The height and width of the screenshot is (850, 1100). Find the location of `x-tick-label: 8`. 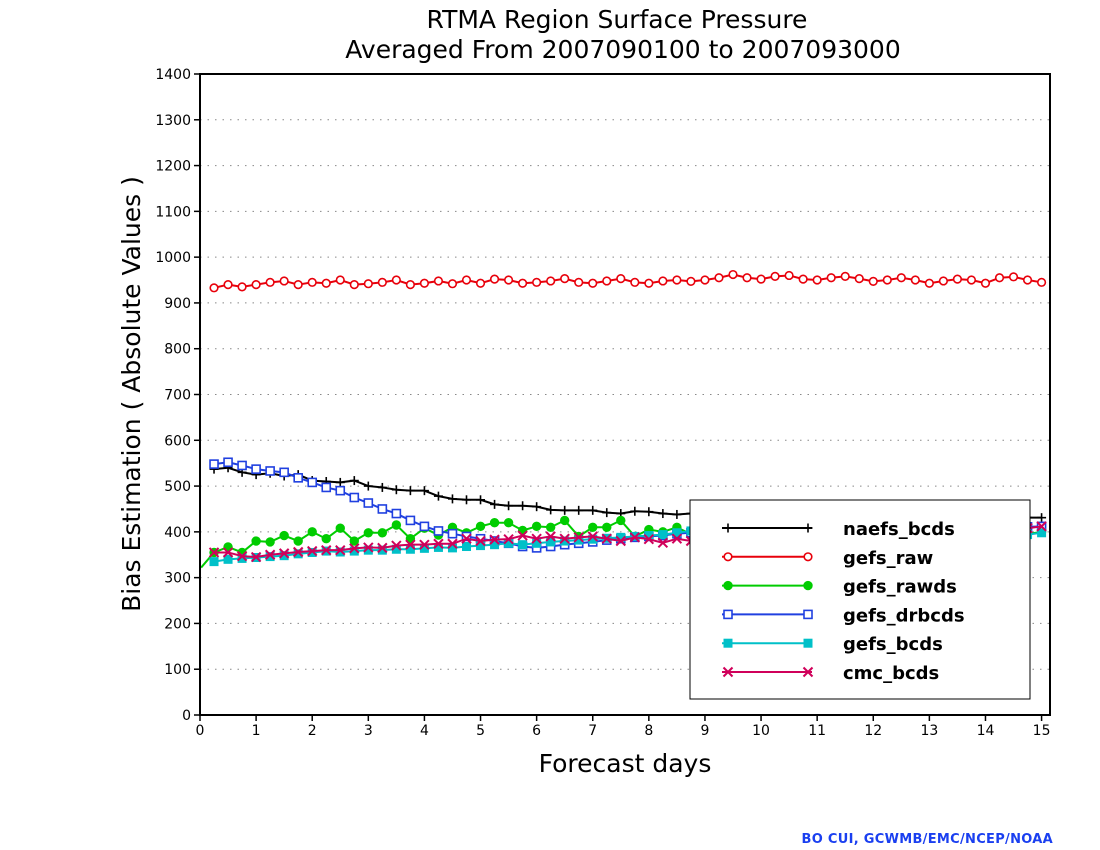

x-tick-label: 8 is located at coordinates (648, 731).